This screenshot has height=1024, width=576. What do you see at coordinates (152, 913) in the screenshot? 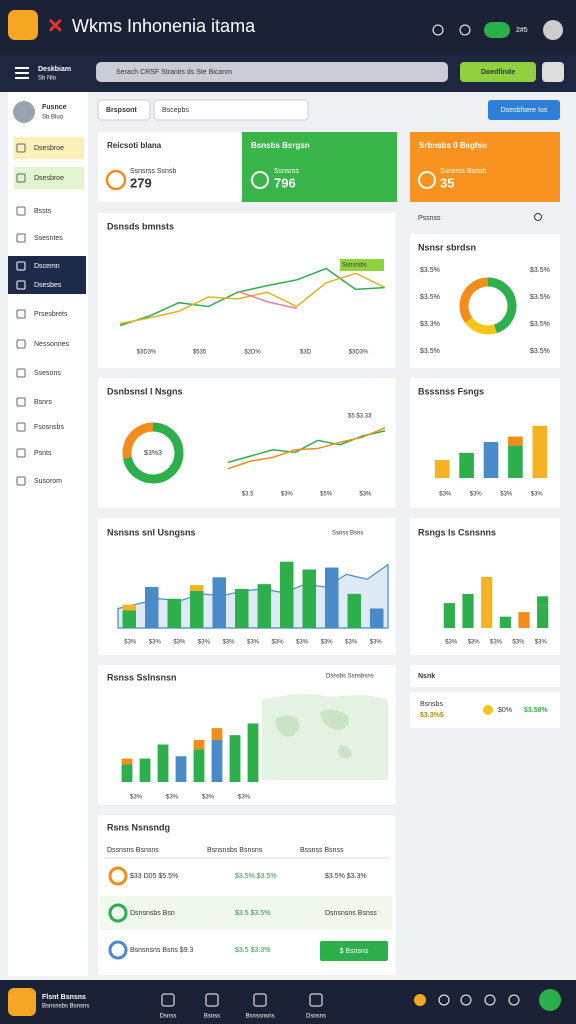
I see `table-cell: Dsnsnsbs Bsn` at bounding box center [152, 913].